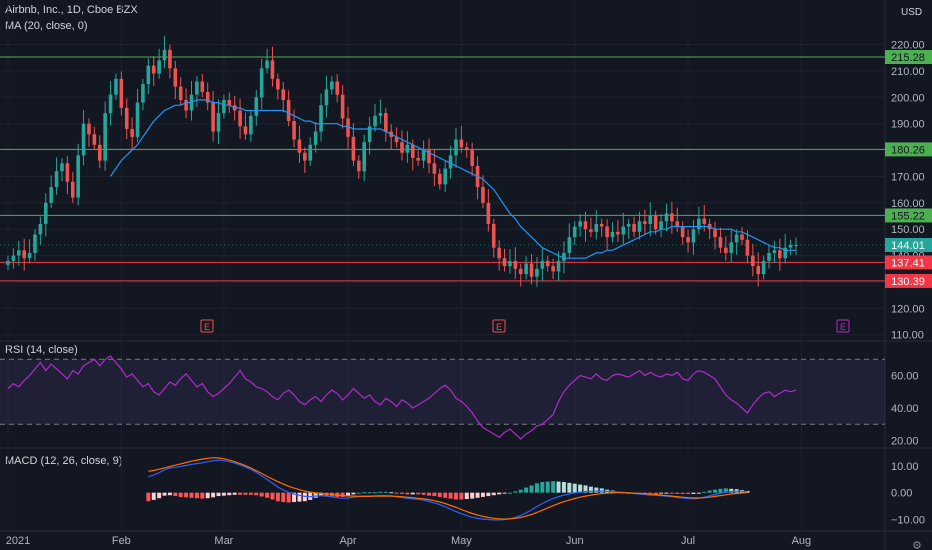  What do you see at coordinates (575, 541) in the screenshot?
I see `x-tick-label: Jun` at bounding box center [575, 541].